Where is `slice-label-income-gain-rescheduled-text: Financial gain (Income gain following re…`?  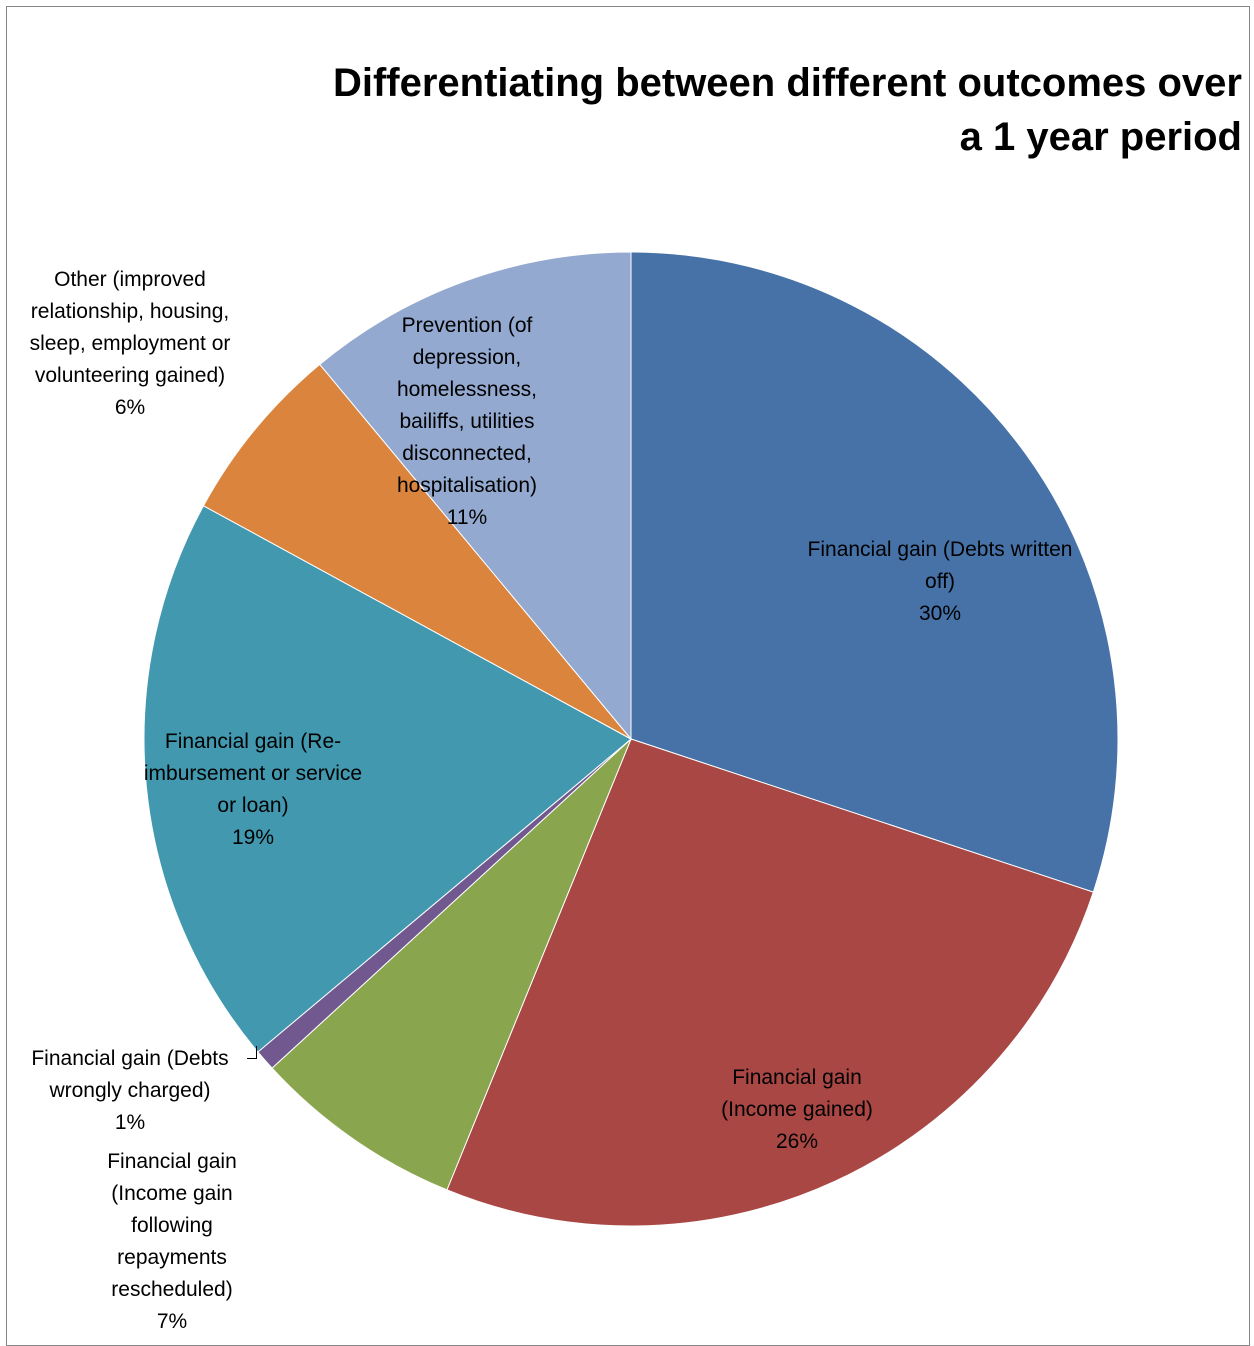 slice-label-income-gain-rescheduled-text: Financial gain (Income gain following re… is located at coordinates (172, 1225).